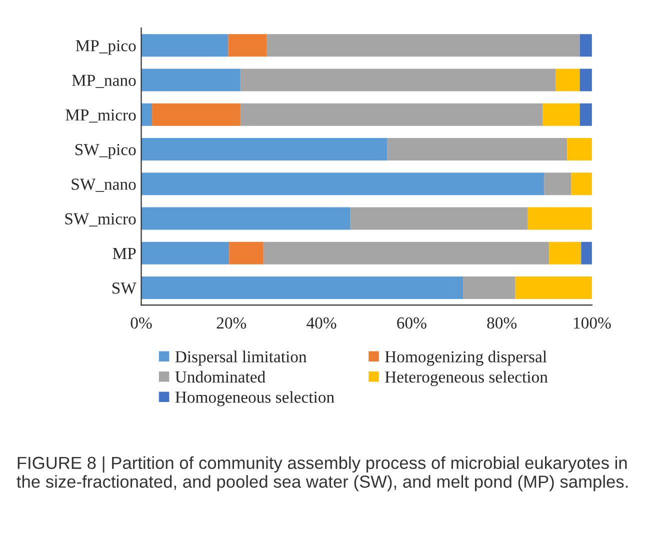 This screenshot has width=657, height=540. What do you see at coordinates (104, 185) in the screenshot?
I see `y-tick-label: SW_nano` at bounding box center [104, 185].